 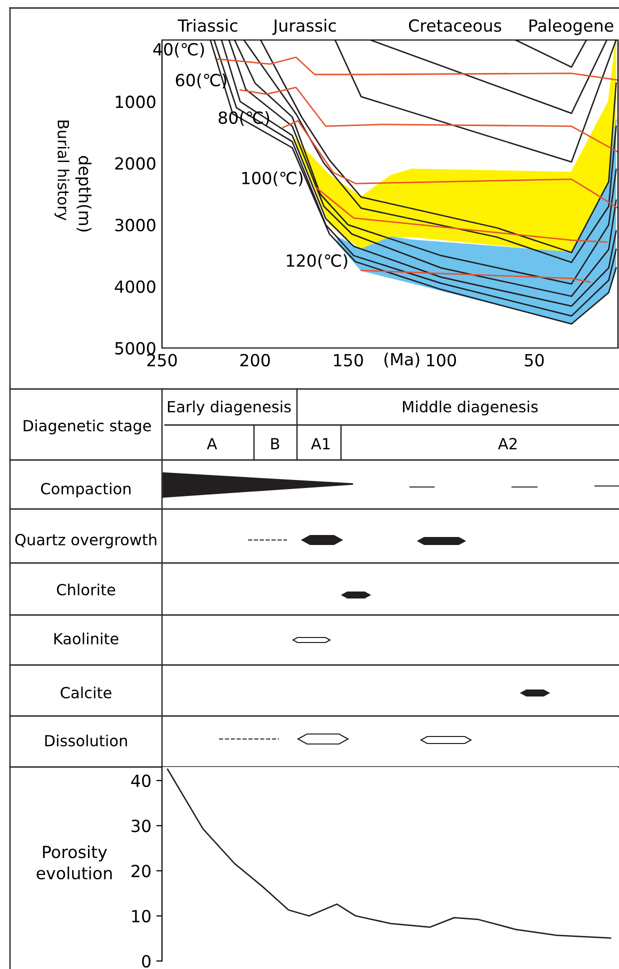 What do you see at coordinates (86, 740) in the screenshot?
I see `category-label: Dissolution` at bounding box center [86, 740].